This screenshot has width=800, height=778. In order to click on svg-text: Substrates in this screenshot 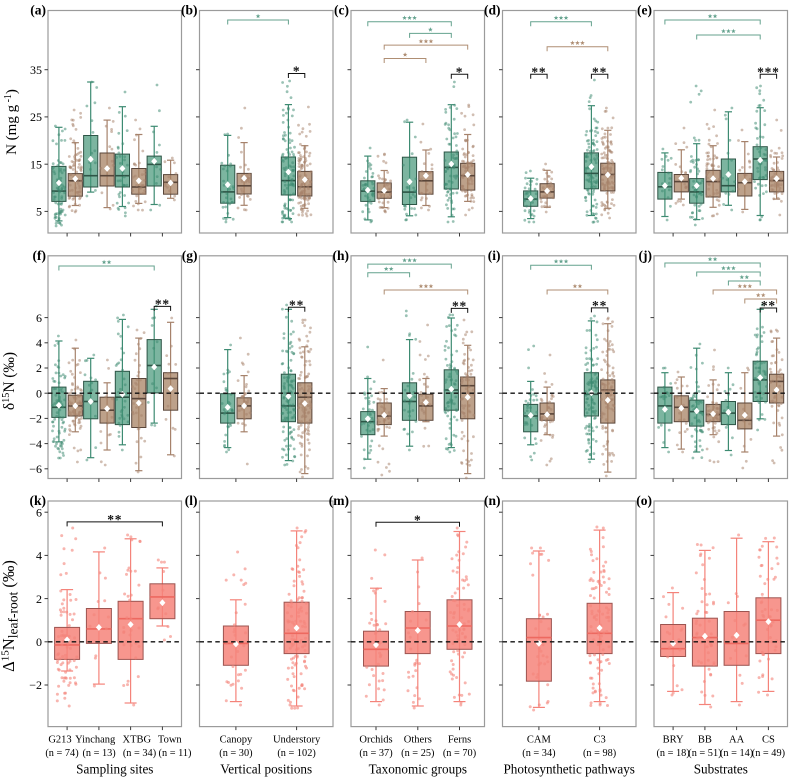, I will do `click(721, 769)`.